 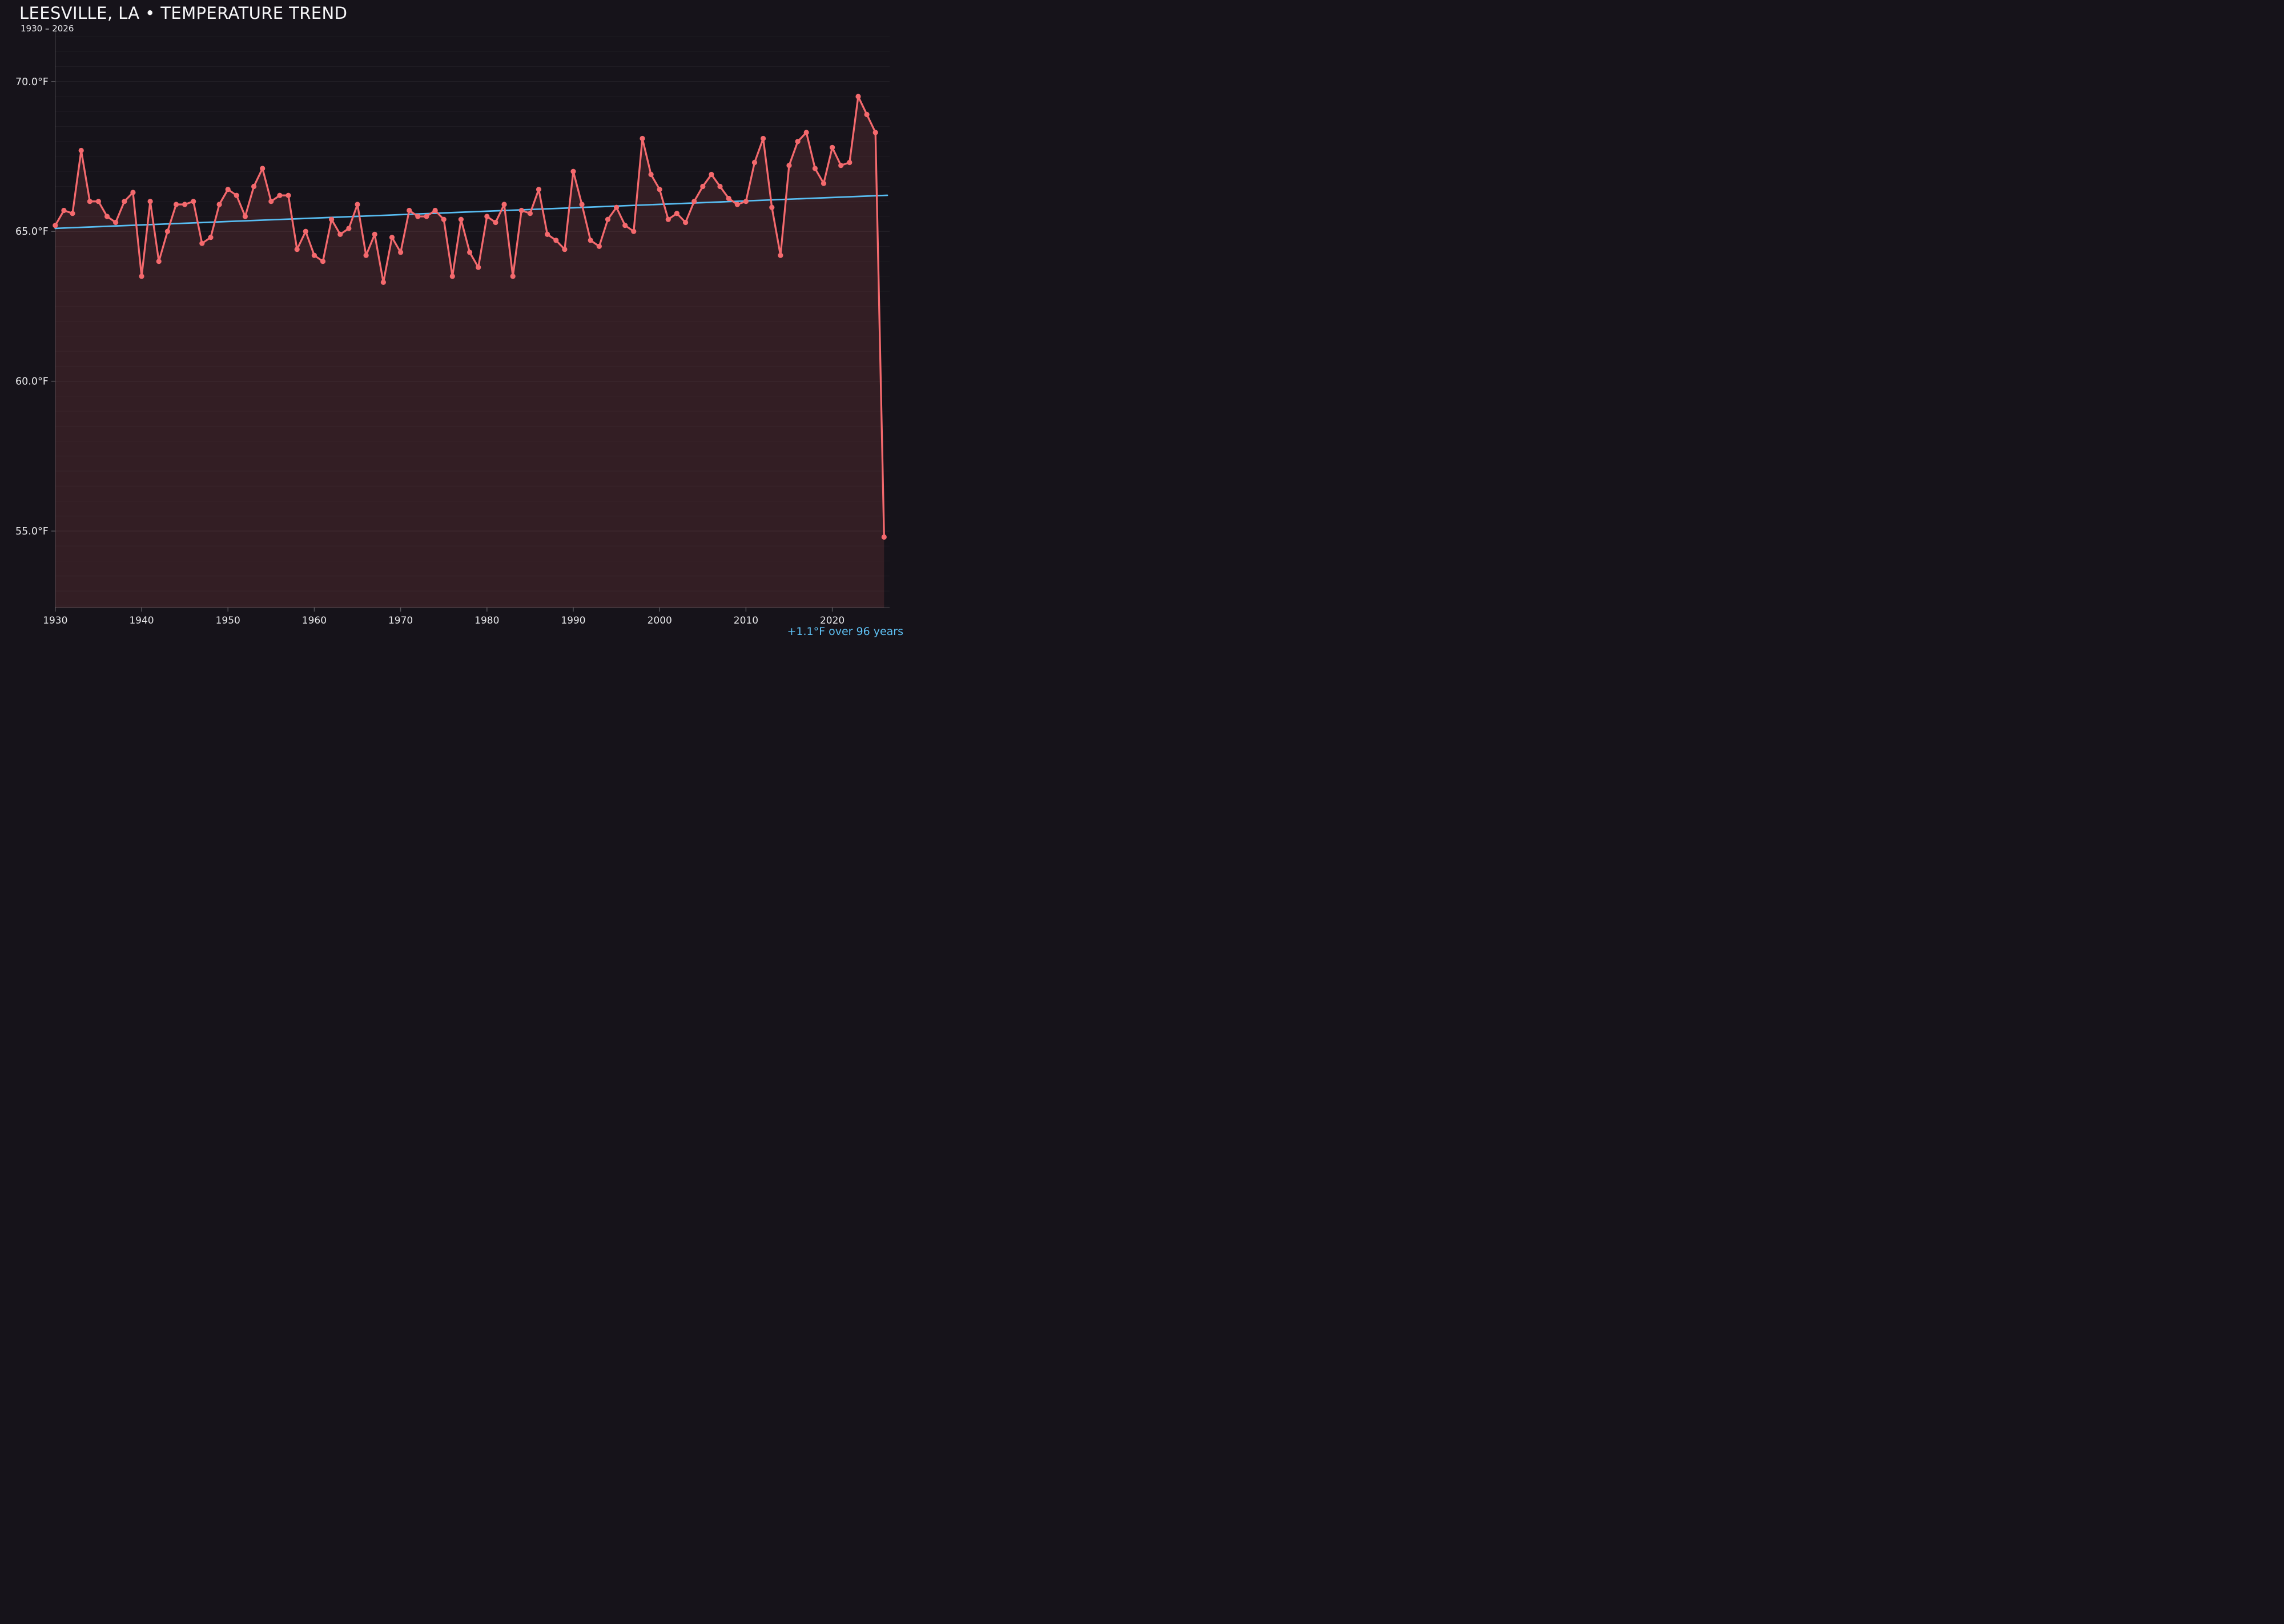 What do you see at coordinates (400, 620) in the screenshot?
I see `x-axis-label: 1970` at bounding box center [400, 620].